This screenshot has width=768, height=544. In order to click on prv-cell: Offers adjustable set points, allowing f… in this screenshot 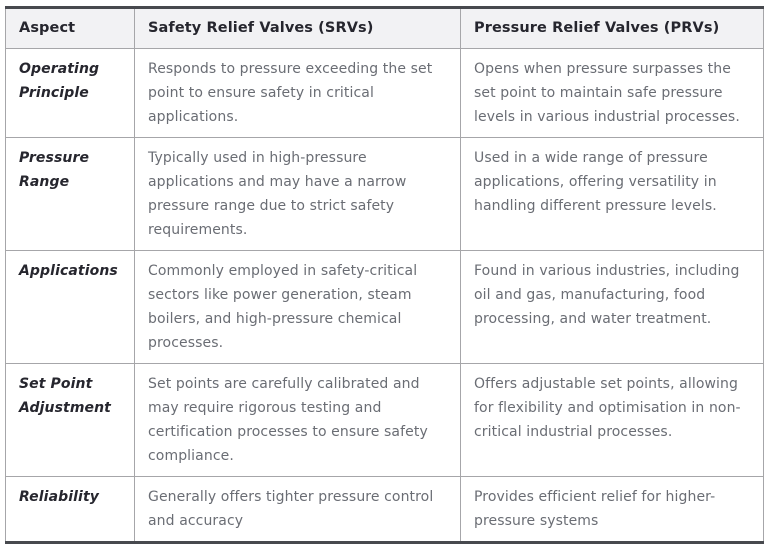, I will do `click(612, 420)`.